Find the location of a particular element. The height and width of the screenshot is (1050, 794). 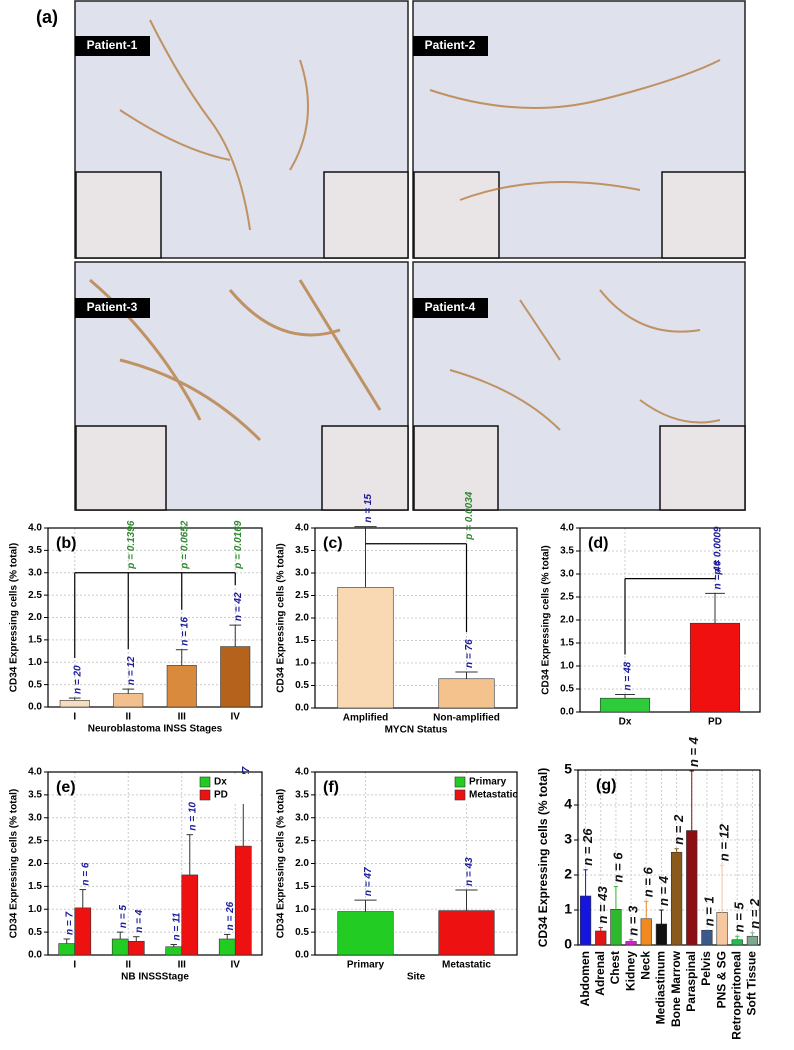

x-tick-label: PD is located at coordinates (715, 722).